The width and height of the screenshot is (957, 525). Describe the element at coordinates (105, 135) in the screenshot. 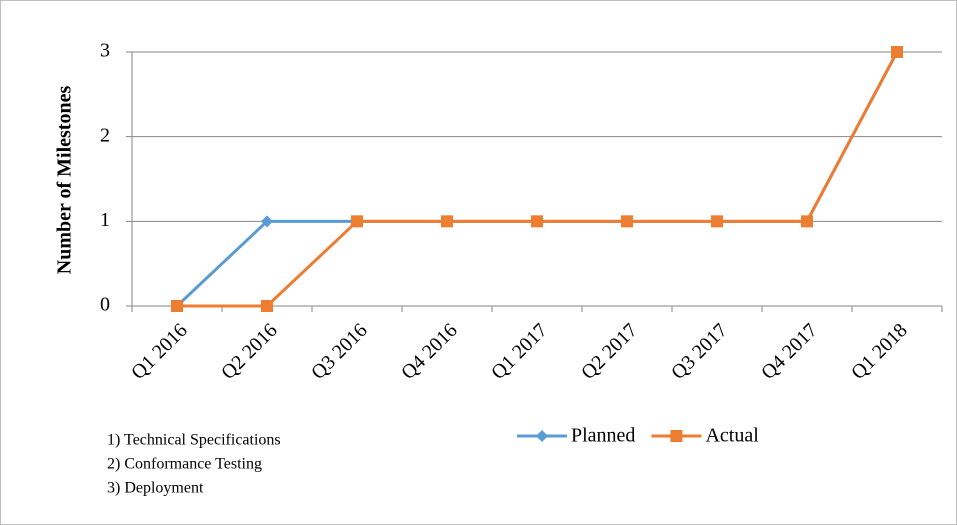

I see `y-tick-label: 2` at that location.